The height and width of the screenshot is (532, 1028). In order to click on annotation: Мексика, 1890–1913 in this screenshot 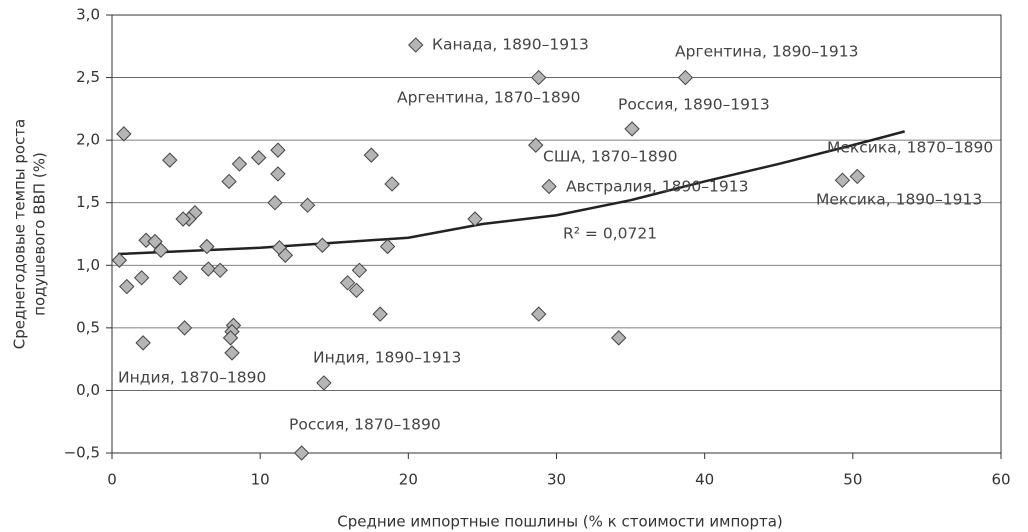, I will do `click(899, 200)`.